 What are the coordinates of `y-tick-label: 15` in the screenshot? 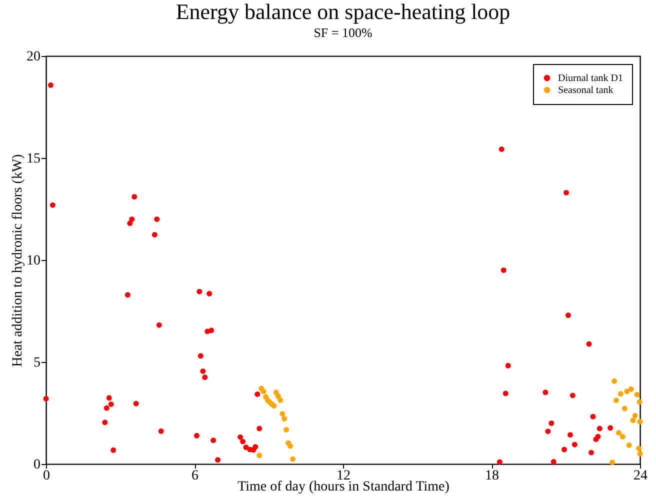 It's located at (33, 159).